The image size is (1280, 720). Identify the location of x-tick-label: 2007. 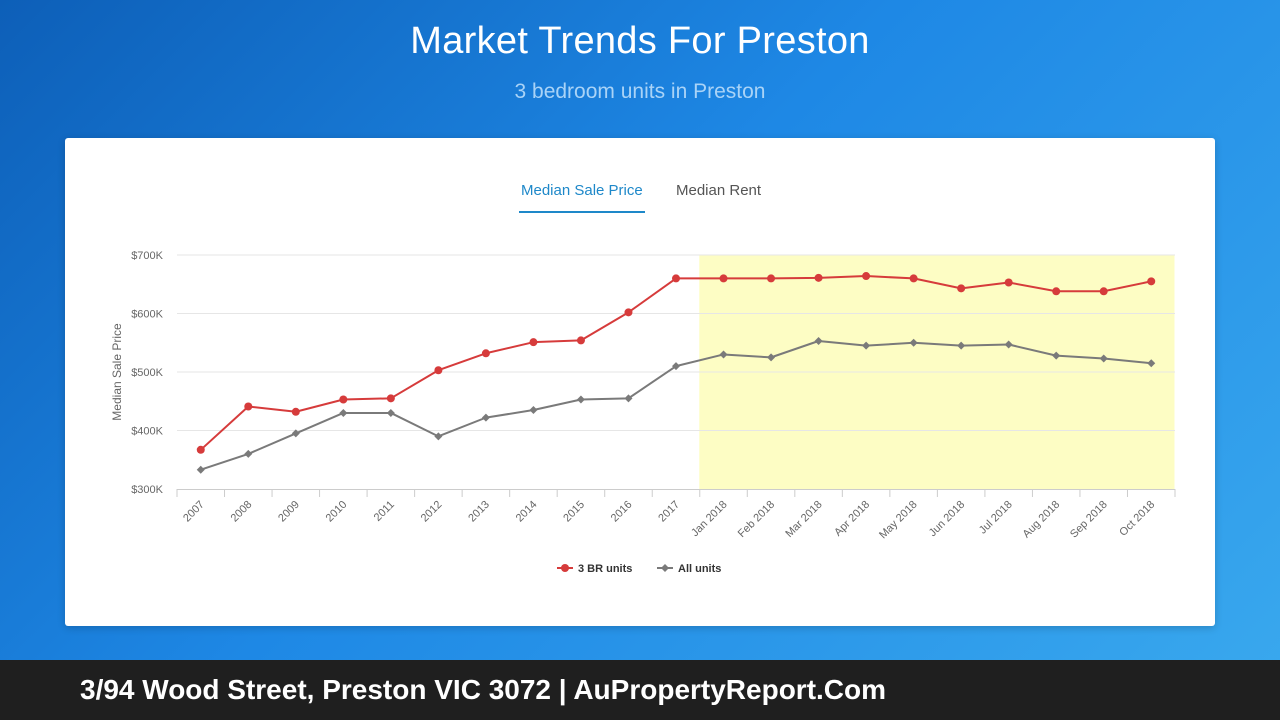
(194, 512).